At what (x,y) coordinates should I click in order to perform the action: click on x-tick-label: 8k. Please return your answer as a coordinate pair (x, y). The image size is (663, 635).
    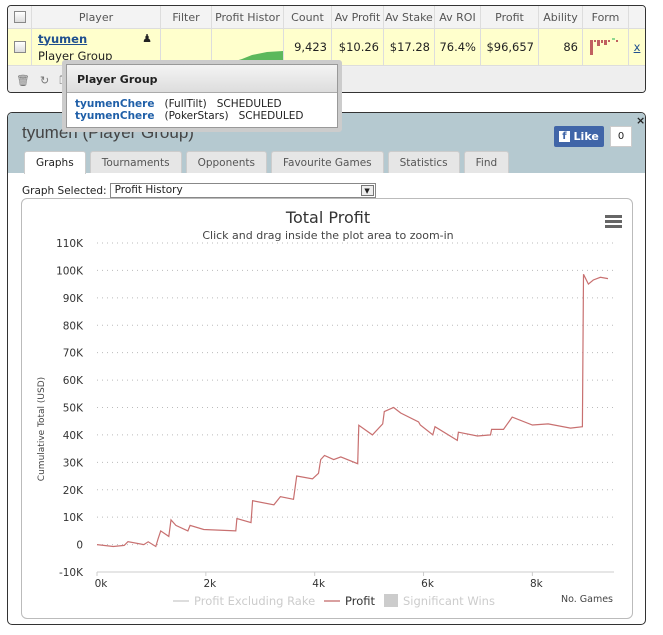
    Looking at the image, I should click on (537, 584).